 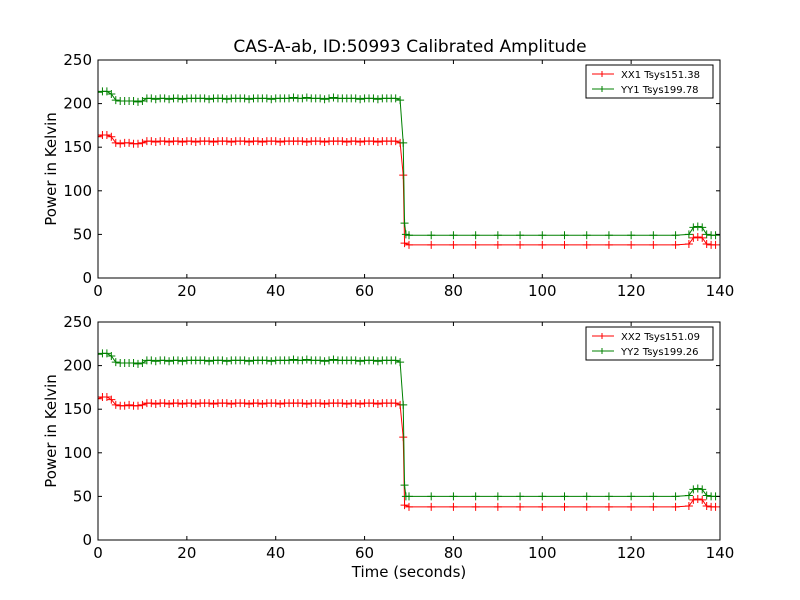 What do you see at coordinates (660, 75) in the screenshot?
I see `legend-label: XX1 Tsys151.38` at bounding box center [660, 75].